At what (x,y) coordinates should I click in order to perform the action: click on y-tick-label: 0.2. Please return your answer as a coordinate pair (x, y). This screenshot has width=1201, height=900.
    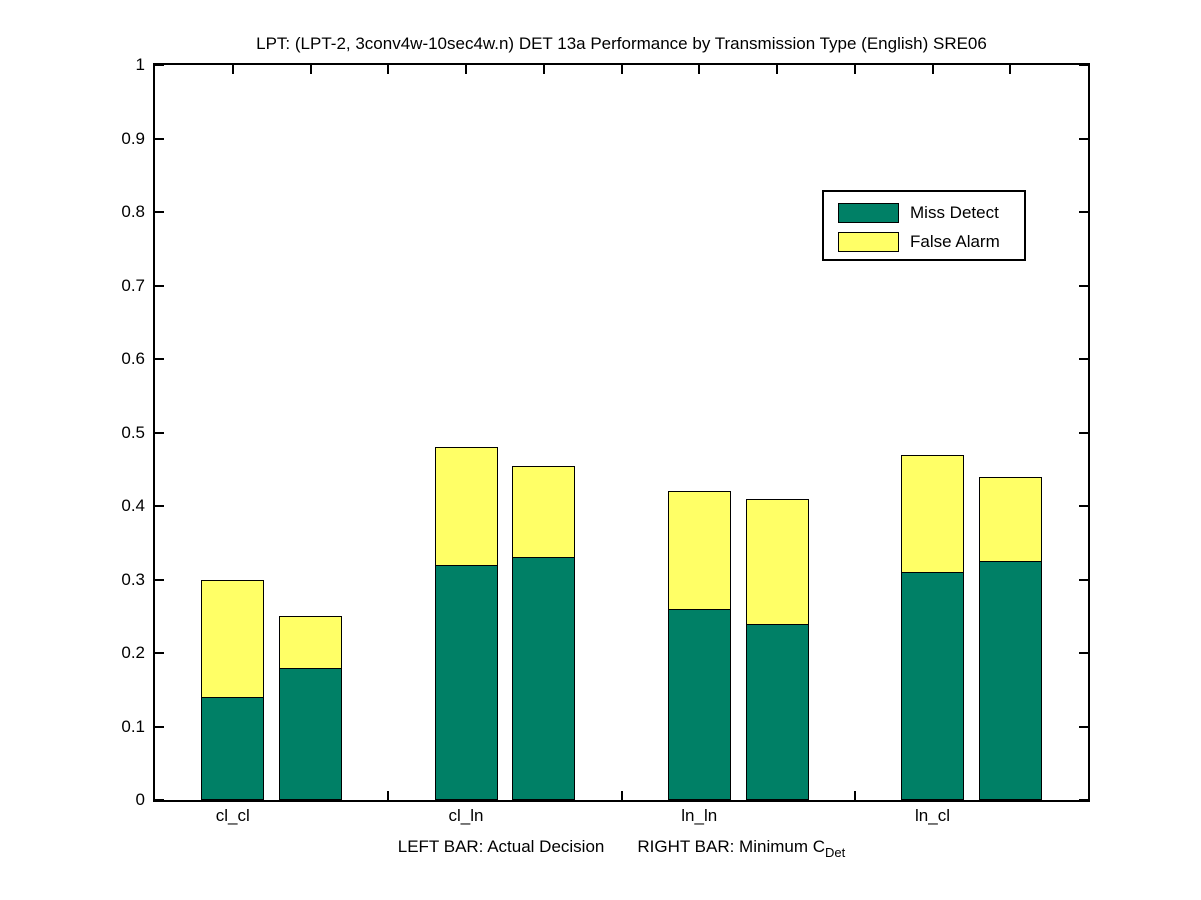
    Looking at the image, I should click on (133, 652).